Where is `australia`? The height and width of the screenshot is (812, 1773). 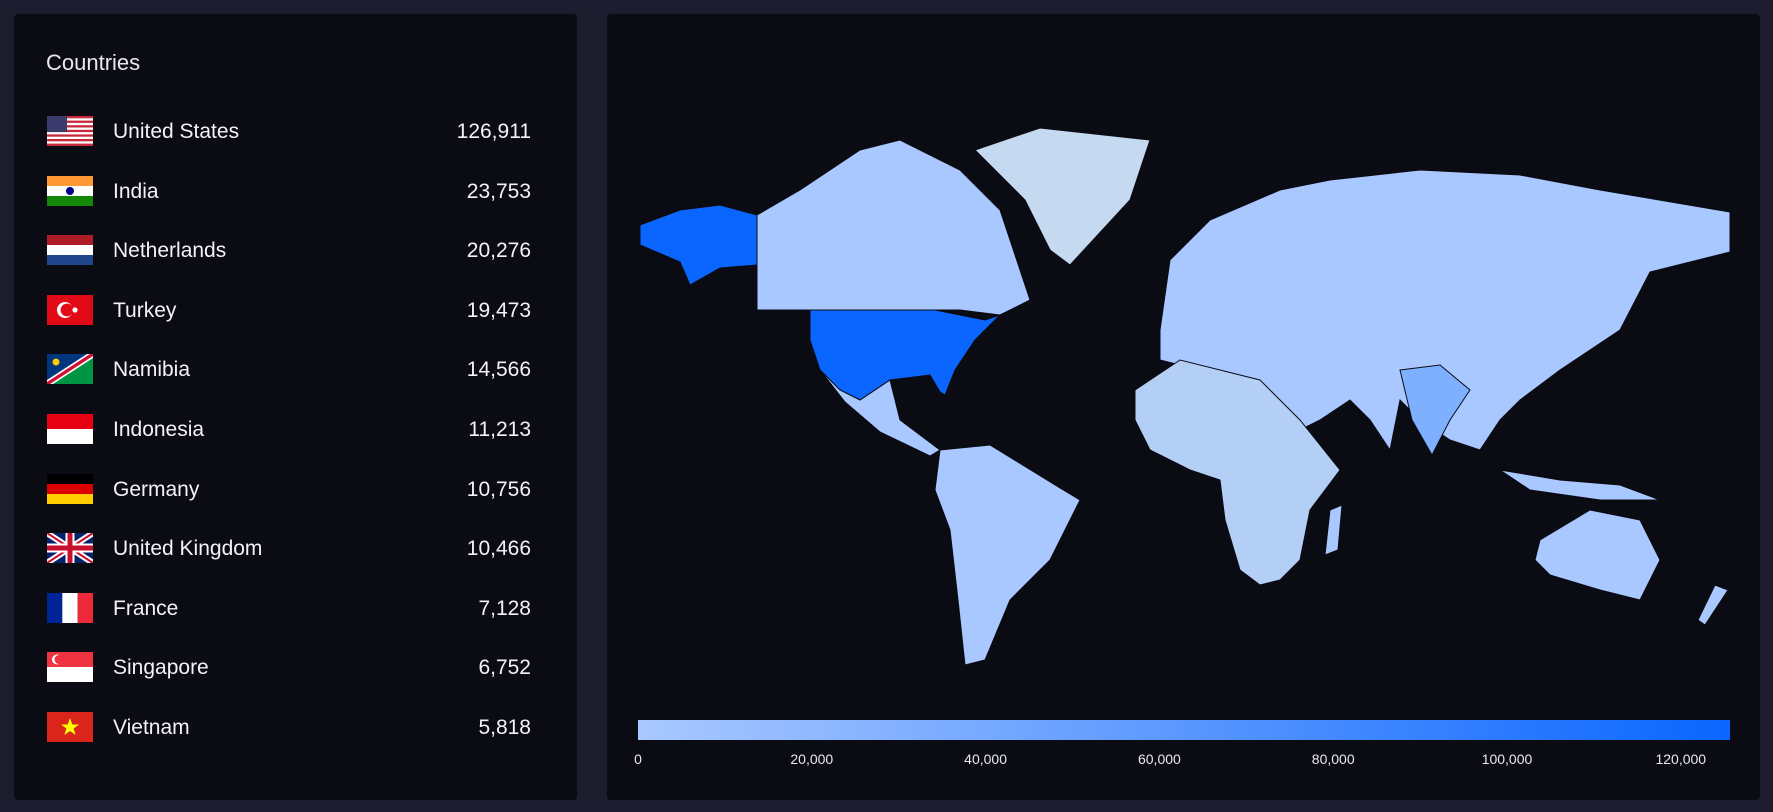 australia is located at coordinates (1597, 555).